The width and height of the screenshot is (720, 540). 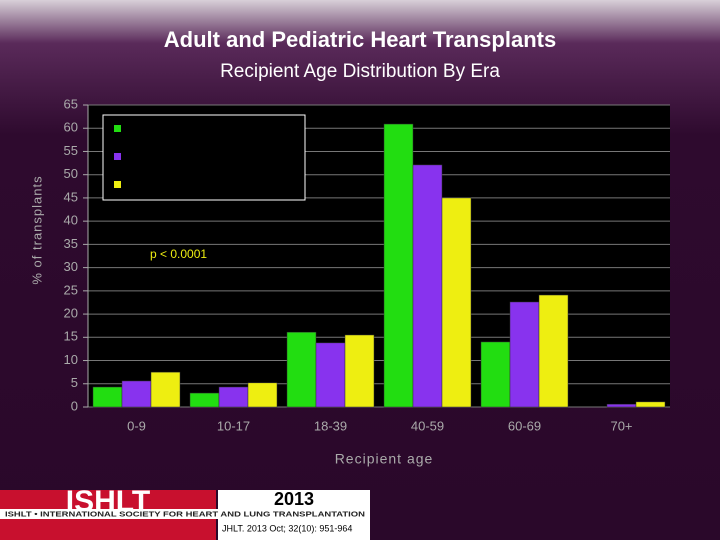 I want to click on x-tick-label: 60-69, so click(x=524, y=425).